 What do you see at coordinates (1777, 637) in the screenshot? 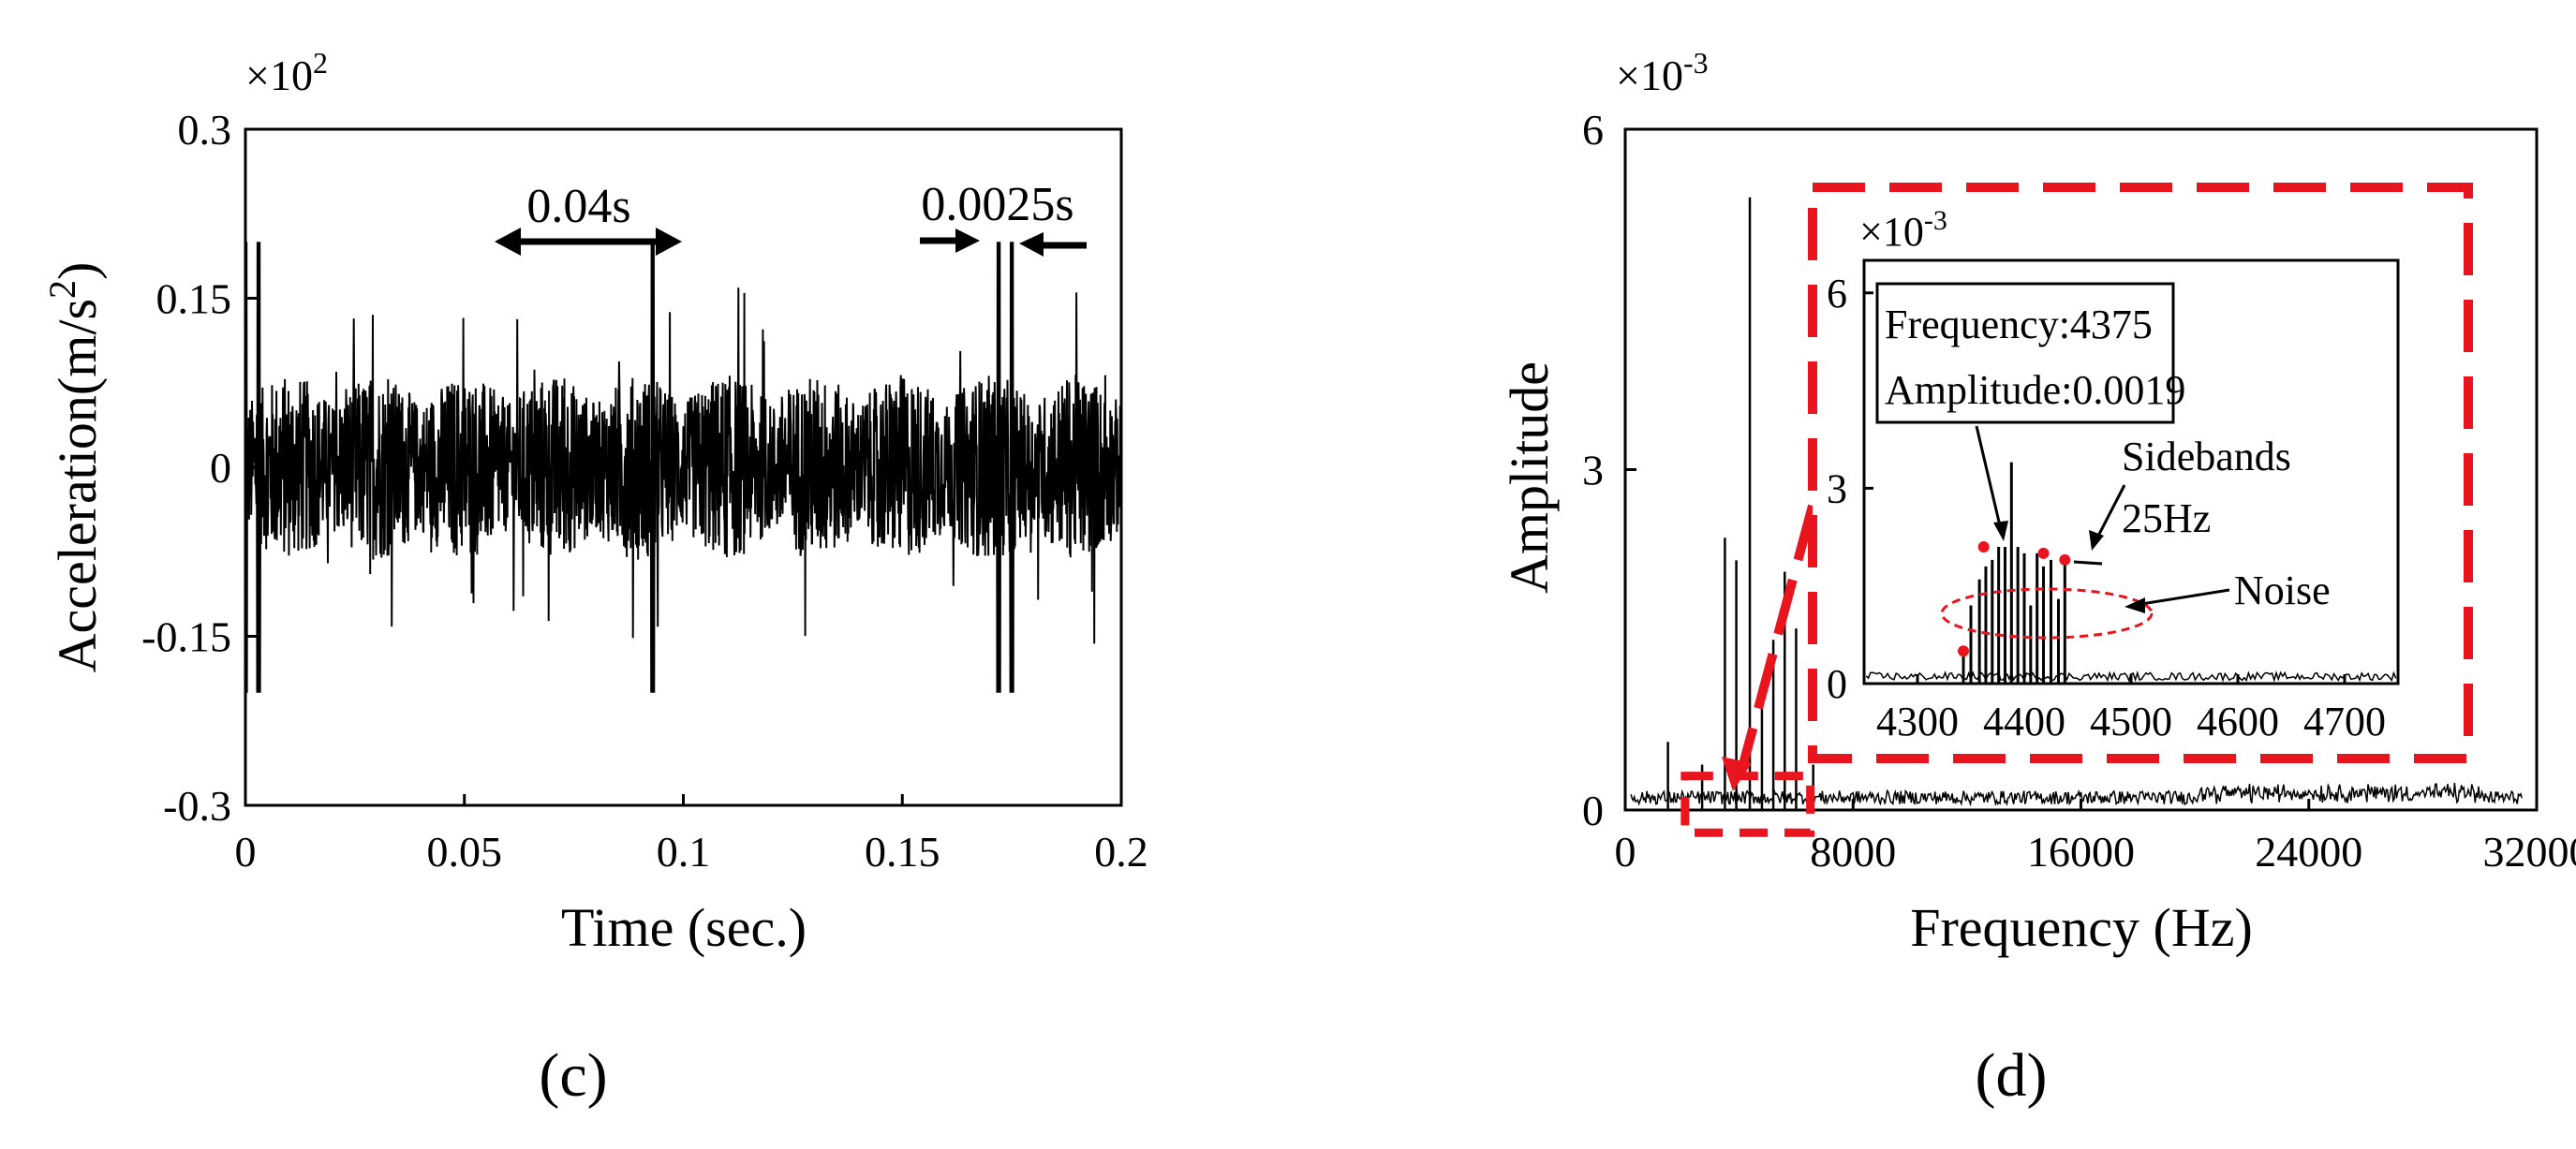
I see `zoom-callout-line` at bounding box center [1777, 637].